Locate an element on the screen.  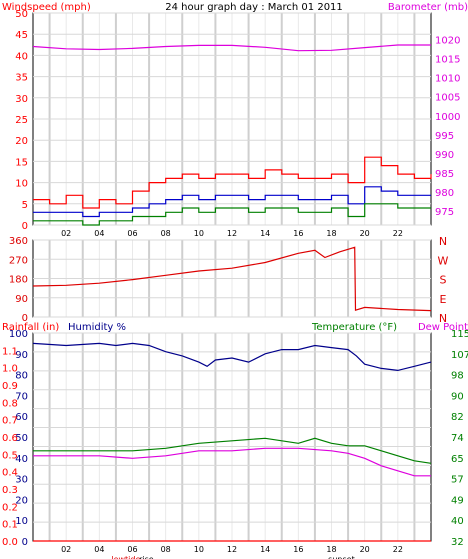
lowtide-marker: lowtide is located at coordinates (125, 557).